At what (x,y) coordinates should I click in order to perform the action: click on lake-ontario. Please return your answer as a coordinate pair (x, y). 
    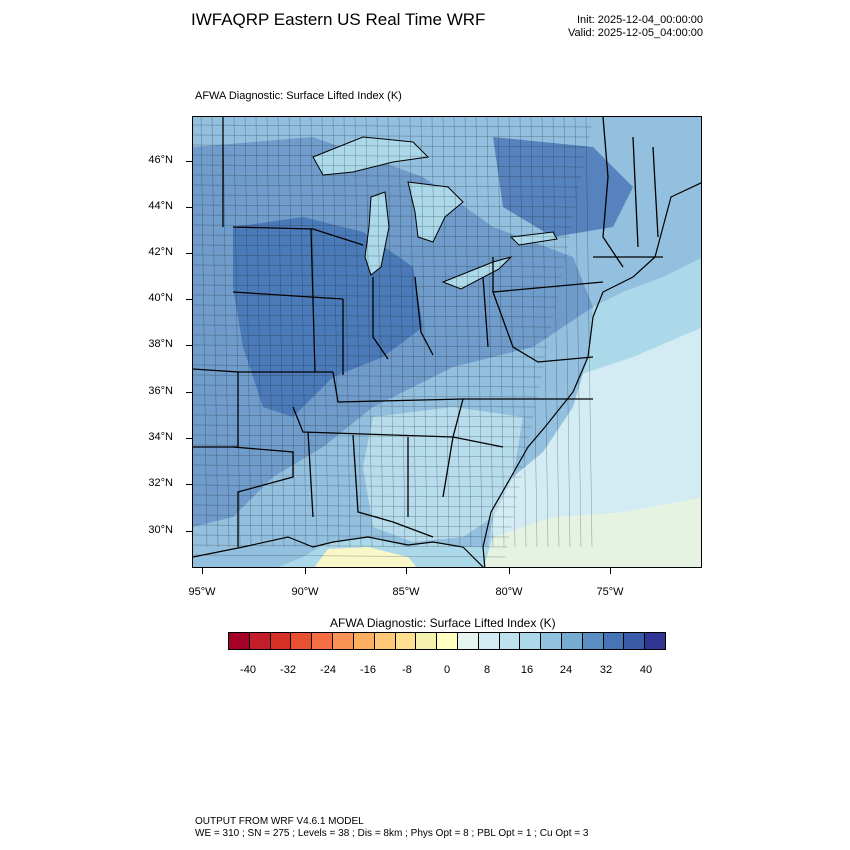
    Looking at the image, I should click on (533, 238).